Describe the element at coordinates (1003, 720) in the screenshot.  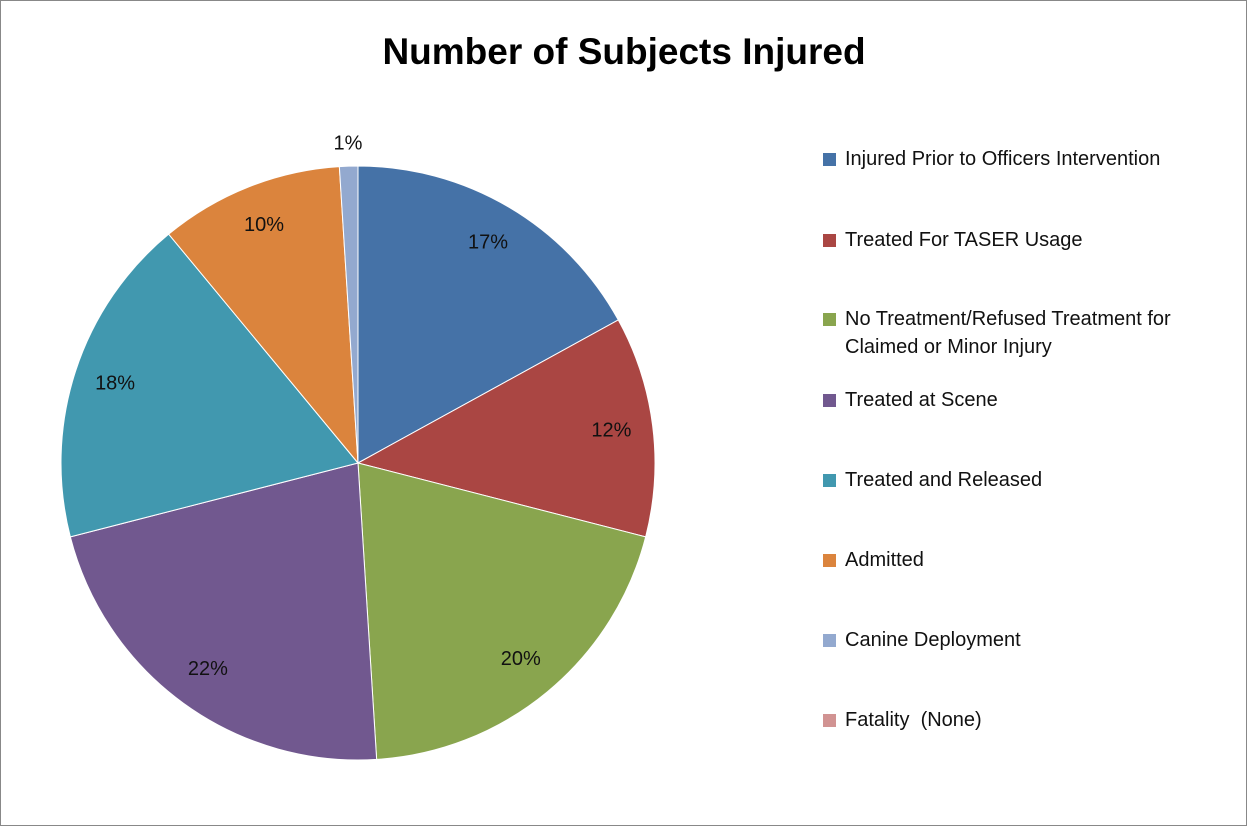
I see `legend-item: Fatality (None)` at that location.